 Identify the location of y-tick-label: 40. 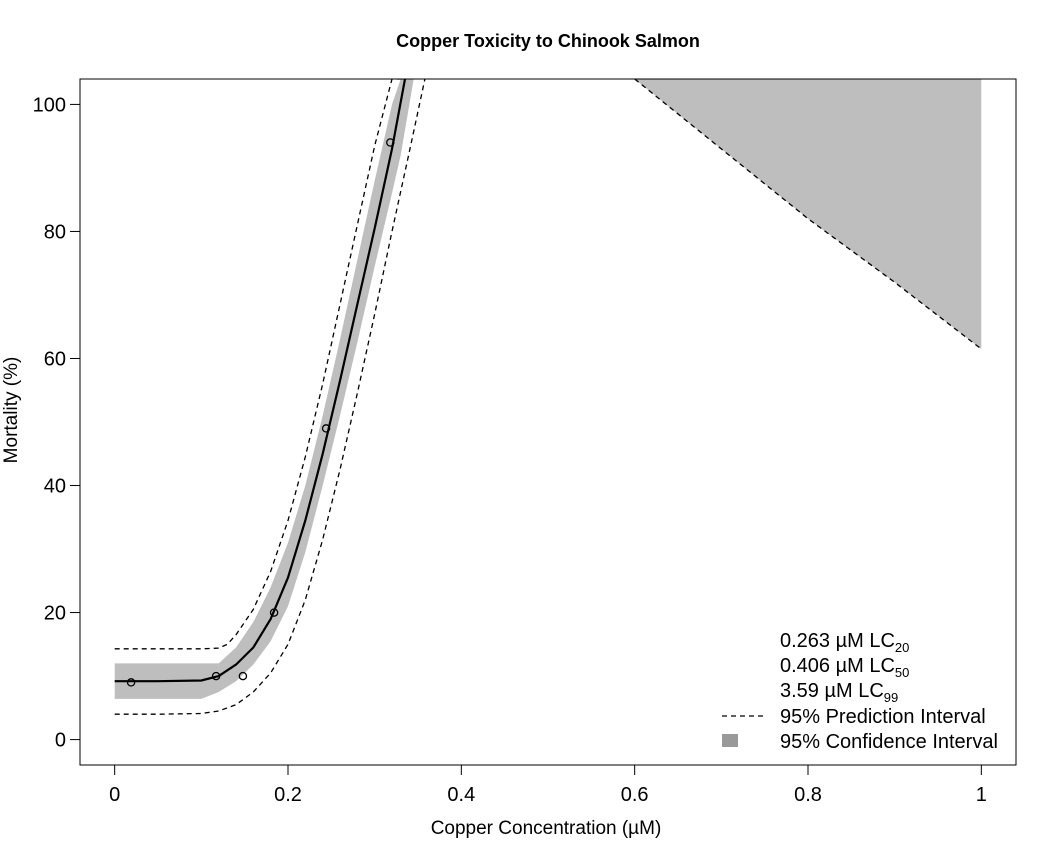
(55, 487).